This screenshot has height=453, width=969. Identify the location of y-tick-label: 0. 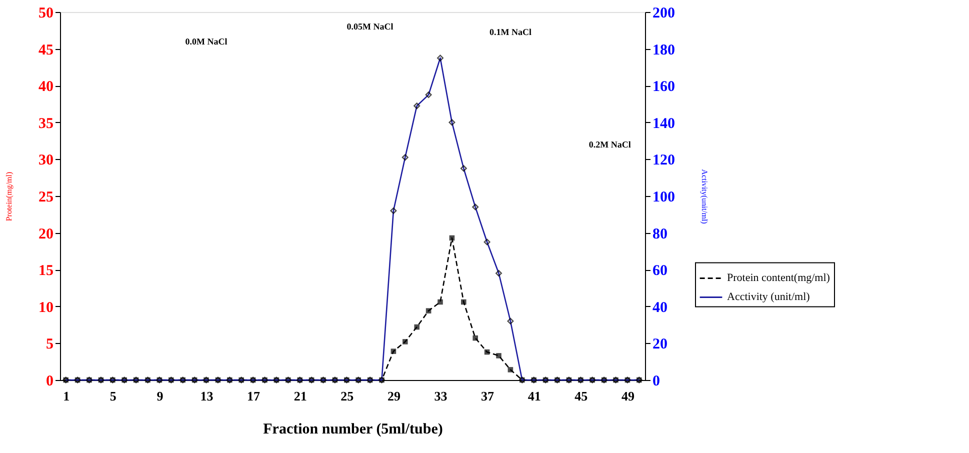
(50, 382).